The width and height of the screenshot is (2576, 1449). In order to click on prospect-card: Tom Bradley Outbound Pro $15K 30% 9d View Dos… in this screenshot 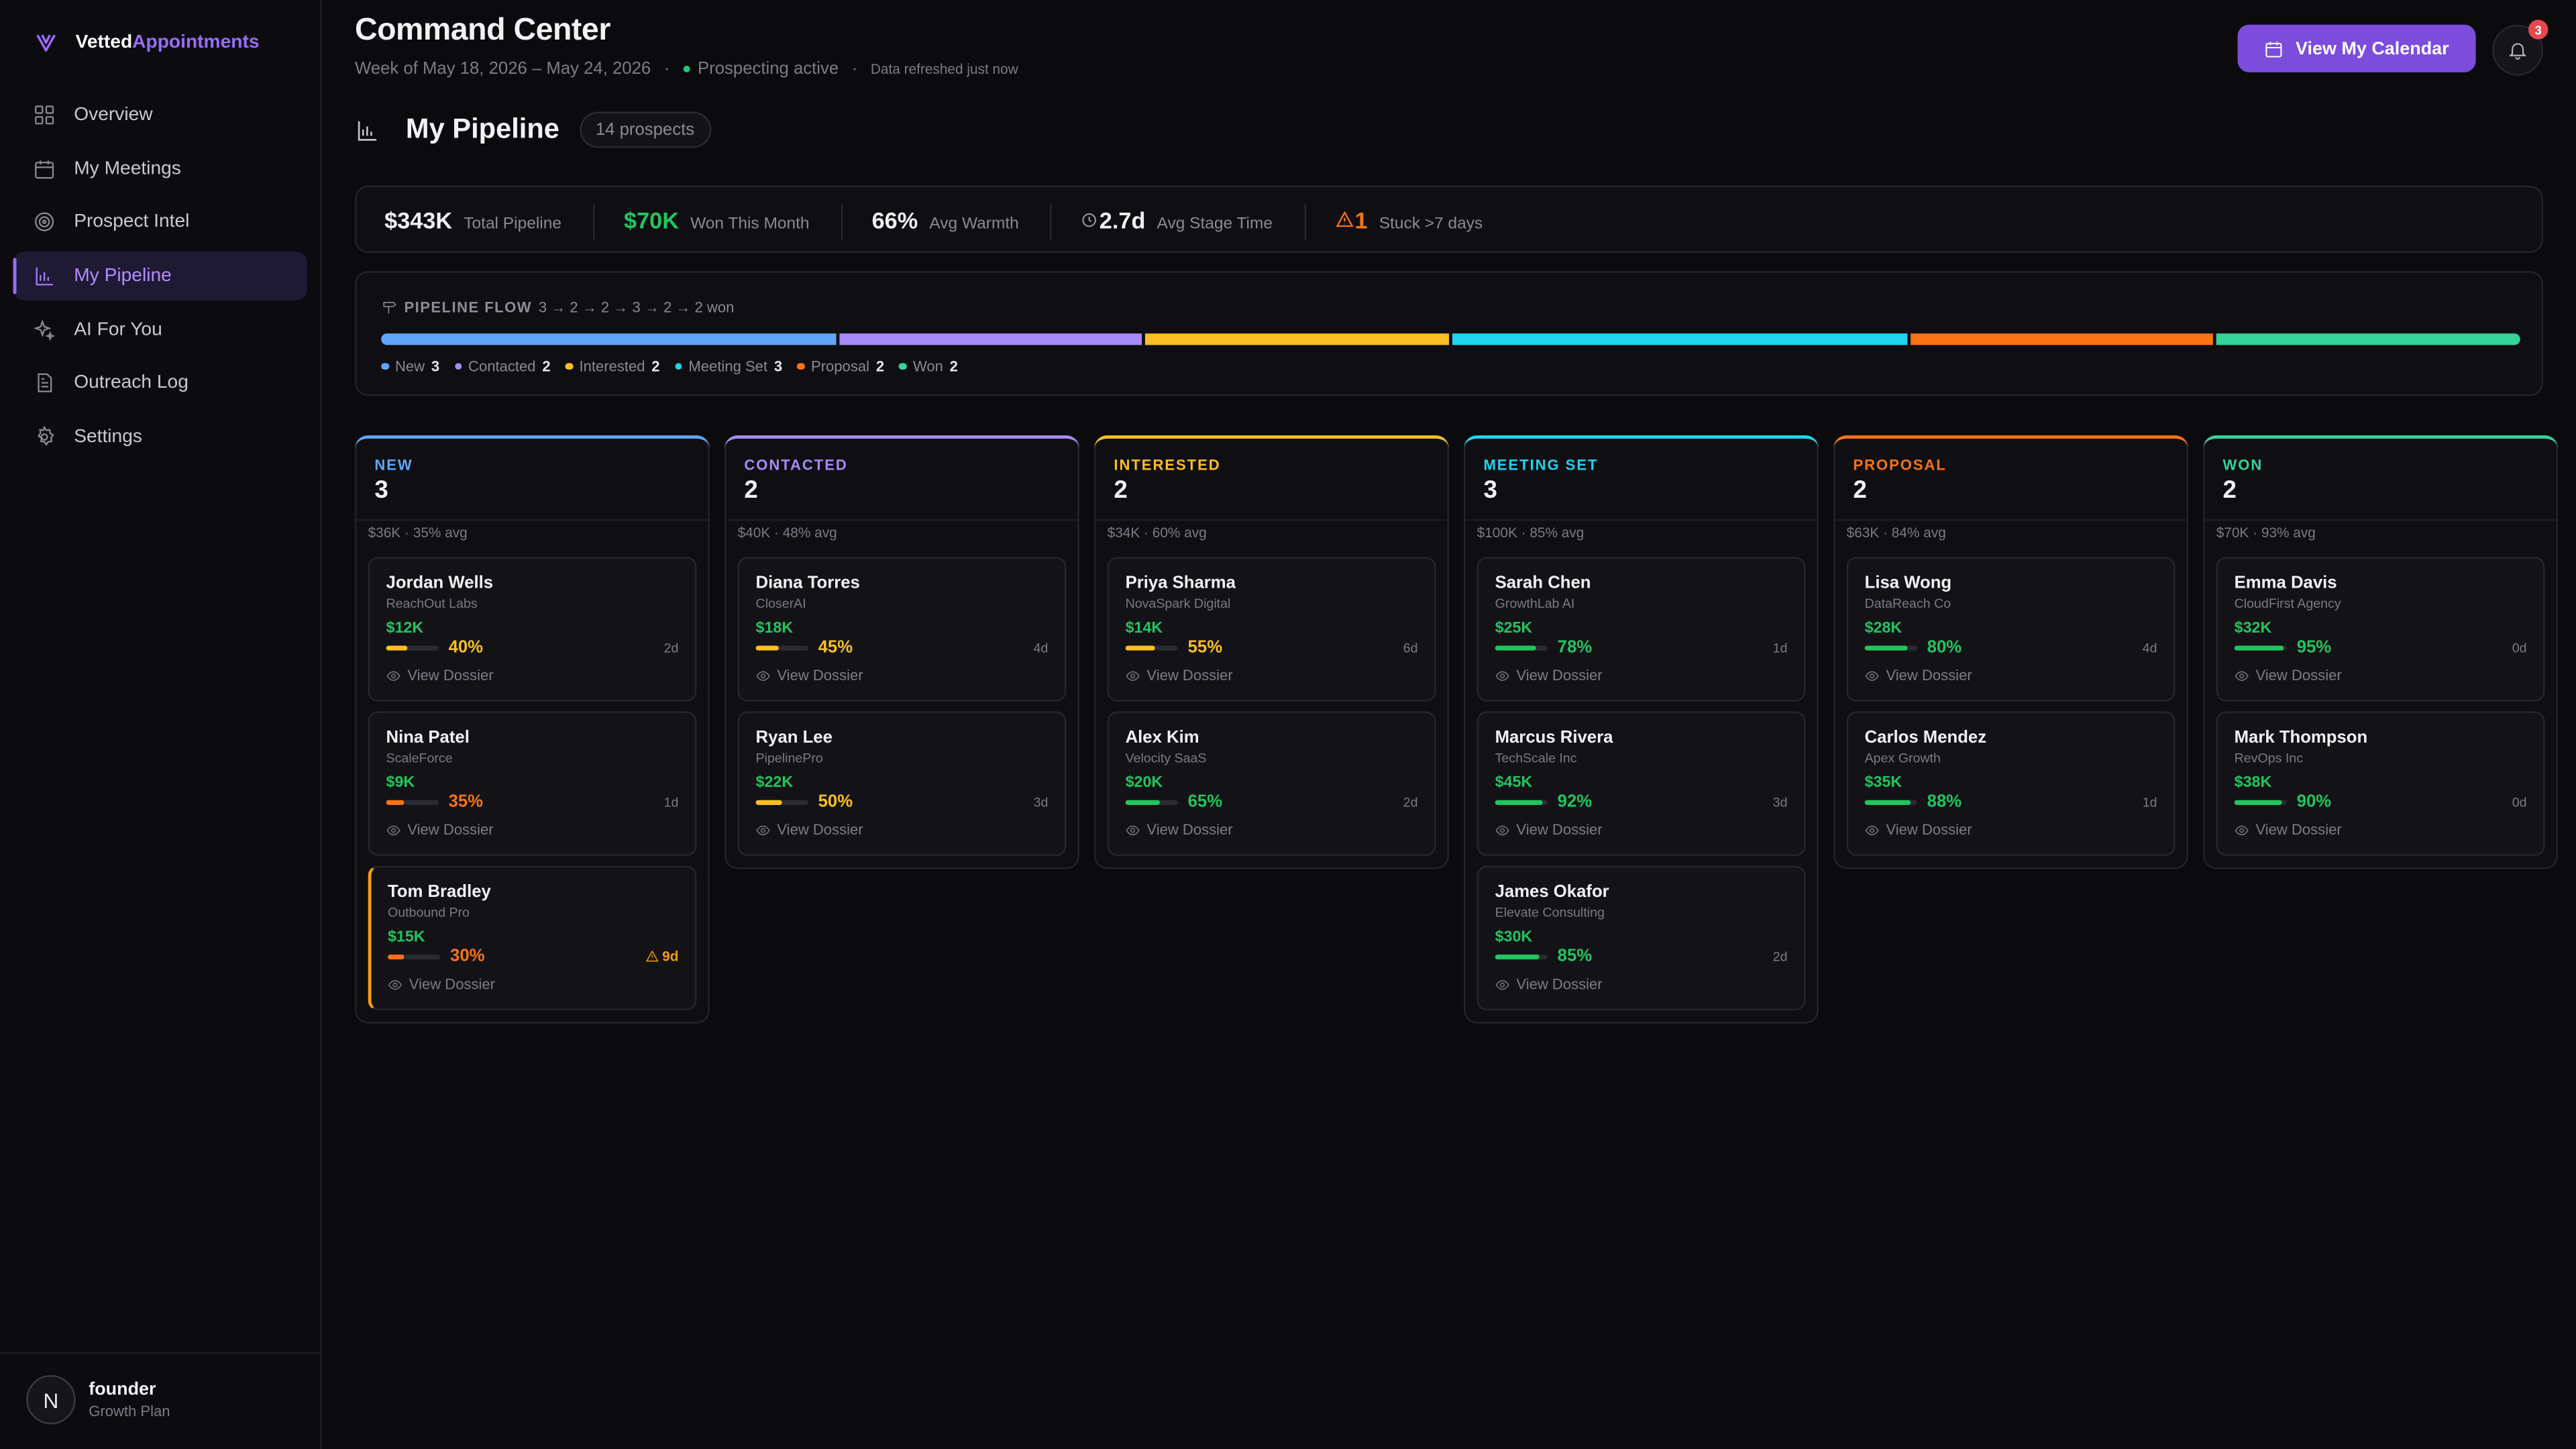, I will do `click(532, 938)`.